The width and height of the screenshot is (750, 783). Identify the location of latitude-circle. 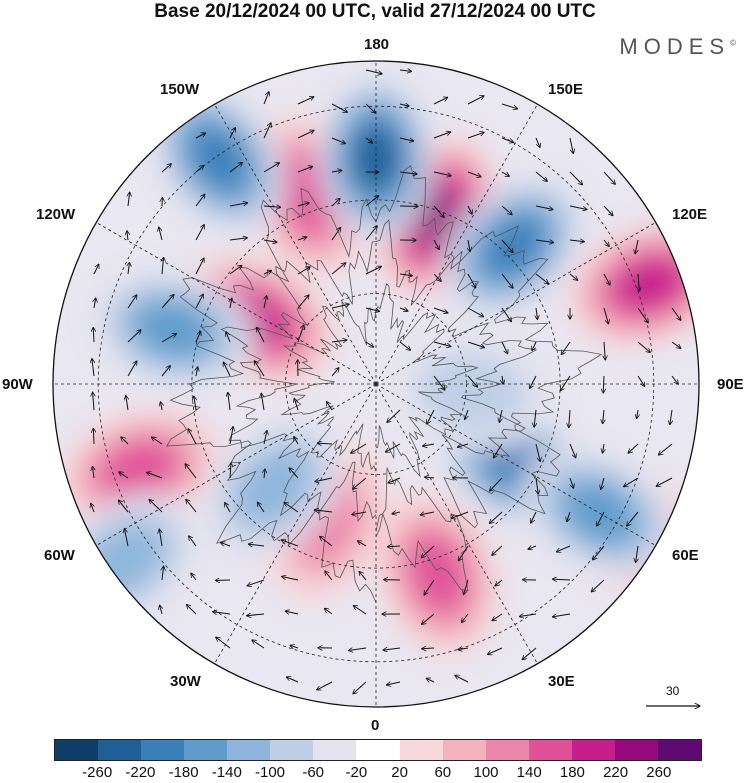
(376, 384).